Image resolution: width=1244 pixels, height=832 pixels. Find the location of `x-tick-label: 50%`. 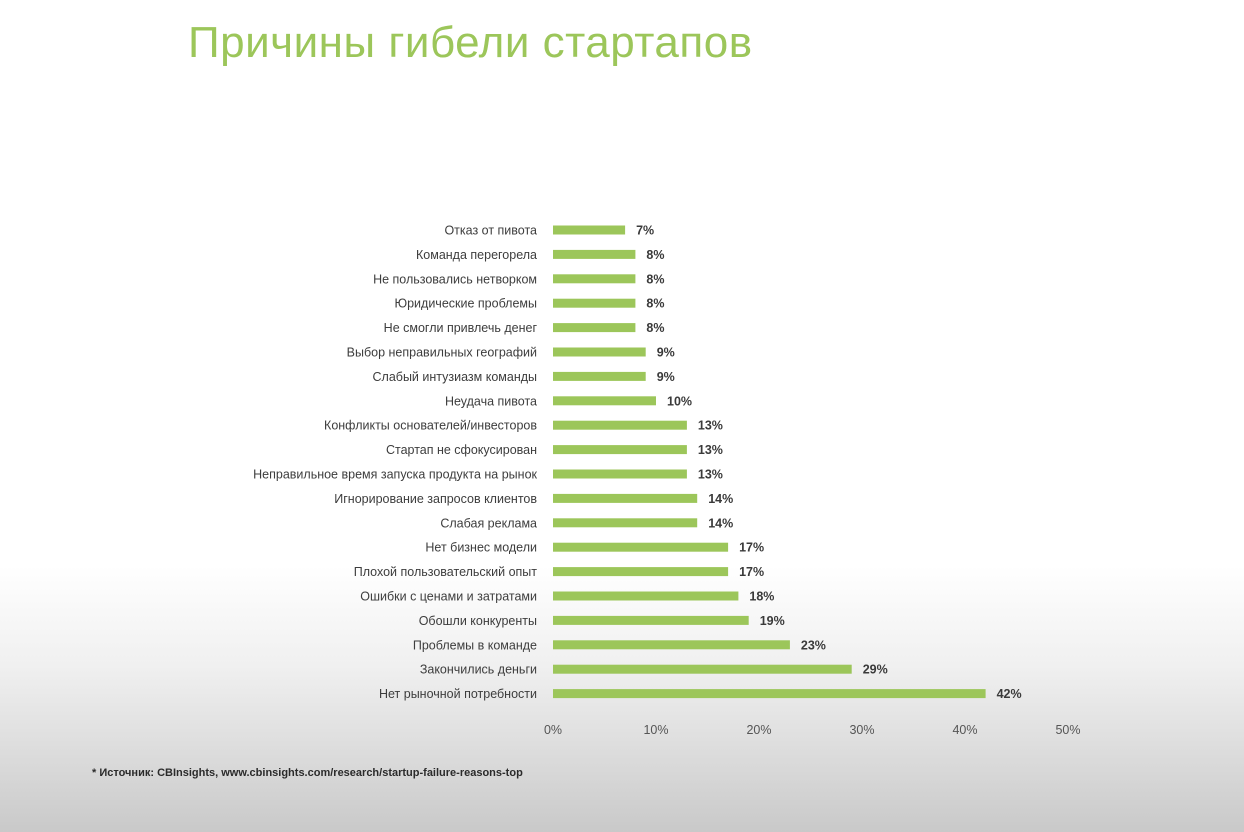

x-tick-label: 50% is located at coordinates (1067, 730).